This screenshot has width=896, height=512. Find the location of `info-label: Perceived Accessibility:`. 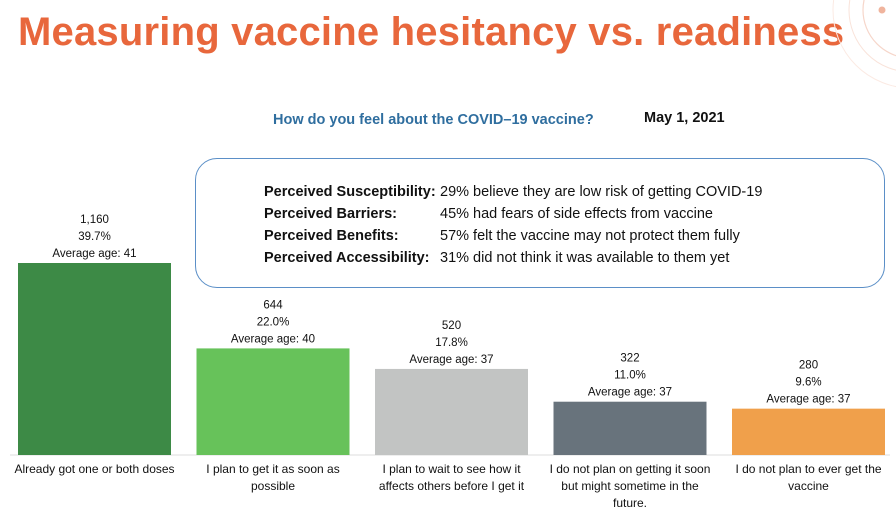

info-label: Perceived Accessibility: is located at coordinates (347, 258).